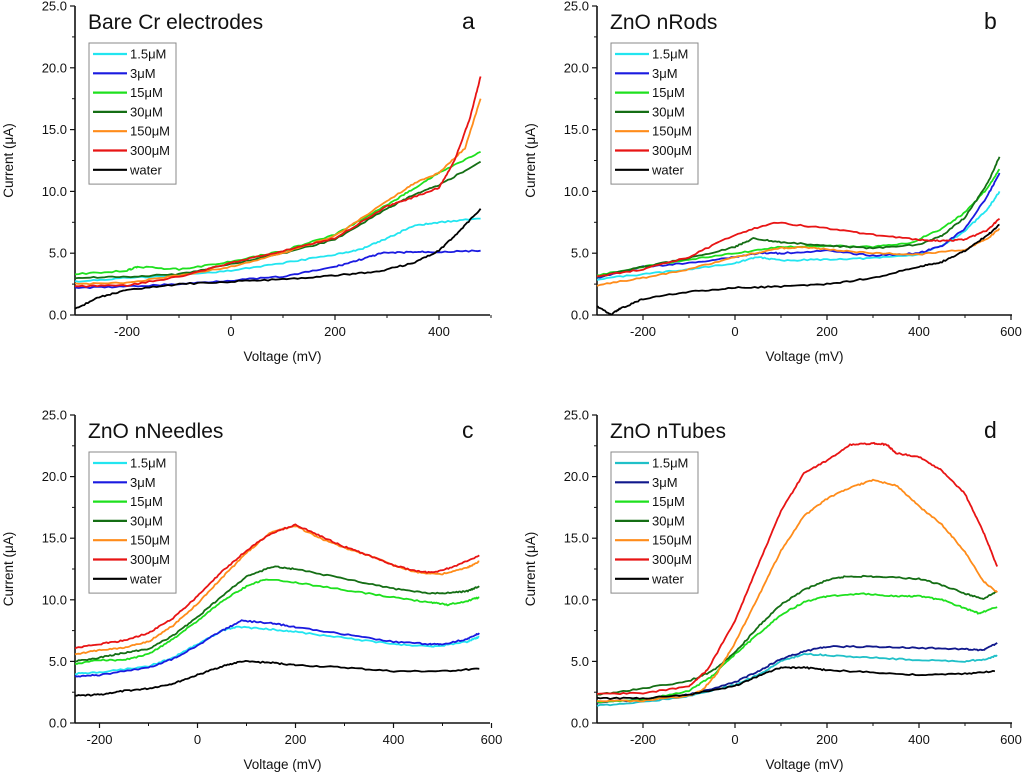 This screenshot has width=1024, height=776. What do you see at coordinates (155, 431) in the screenshot?
I see `panel-title: ZnO nNeedles` at bounding box center [155, 431].